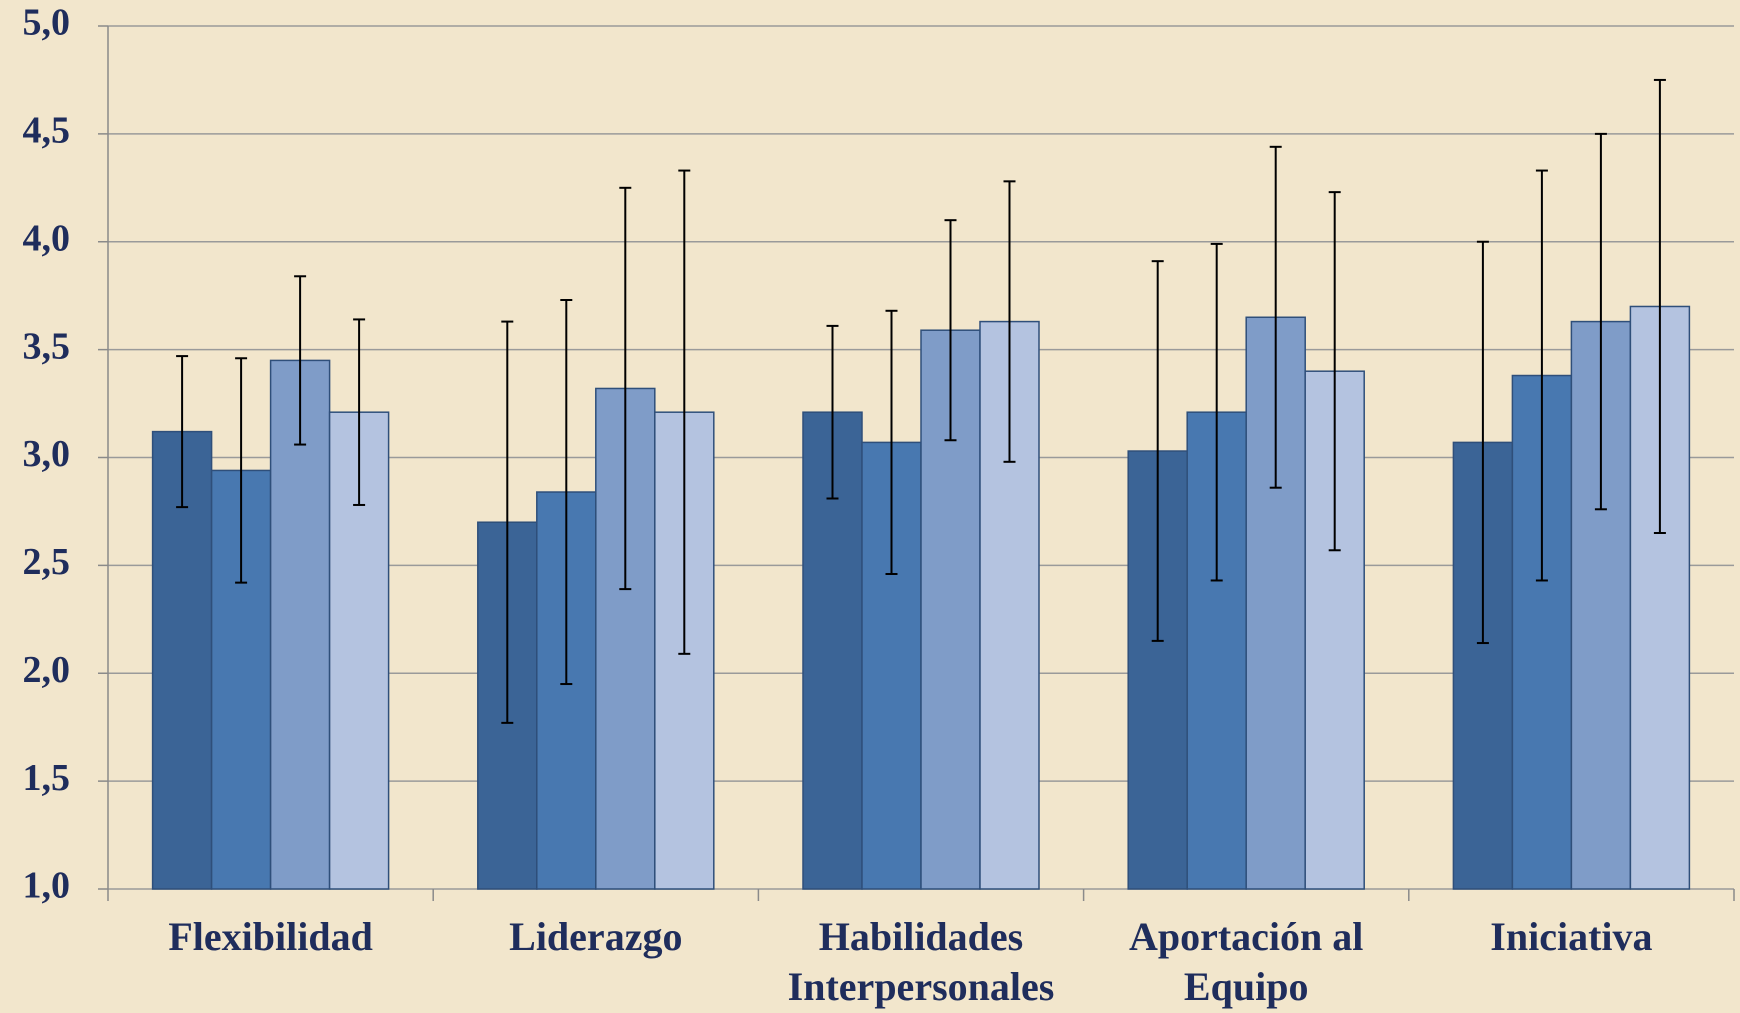  Describe the element at coordinates (595, 936) in the screenshot. I see `x-tick-label: Liderazgo` at that location.